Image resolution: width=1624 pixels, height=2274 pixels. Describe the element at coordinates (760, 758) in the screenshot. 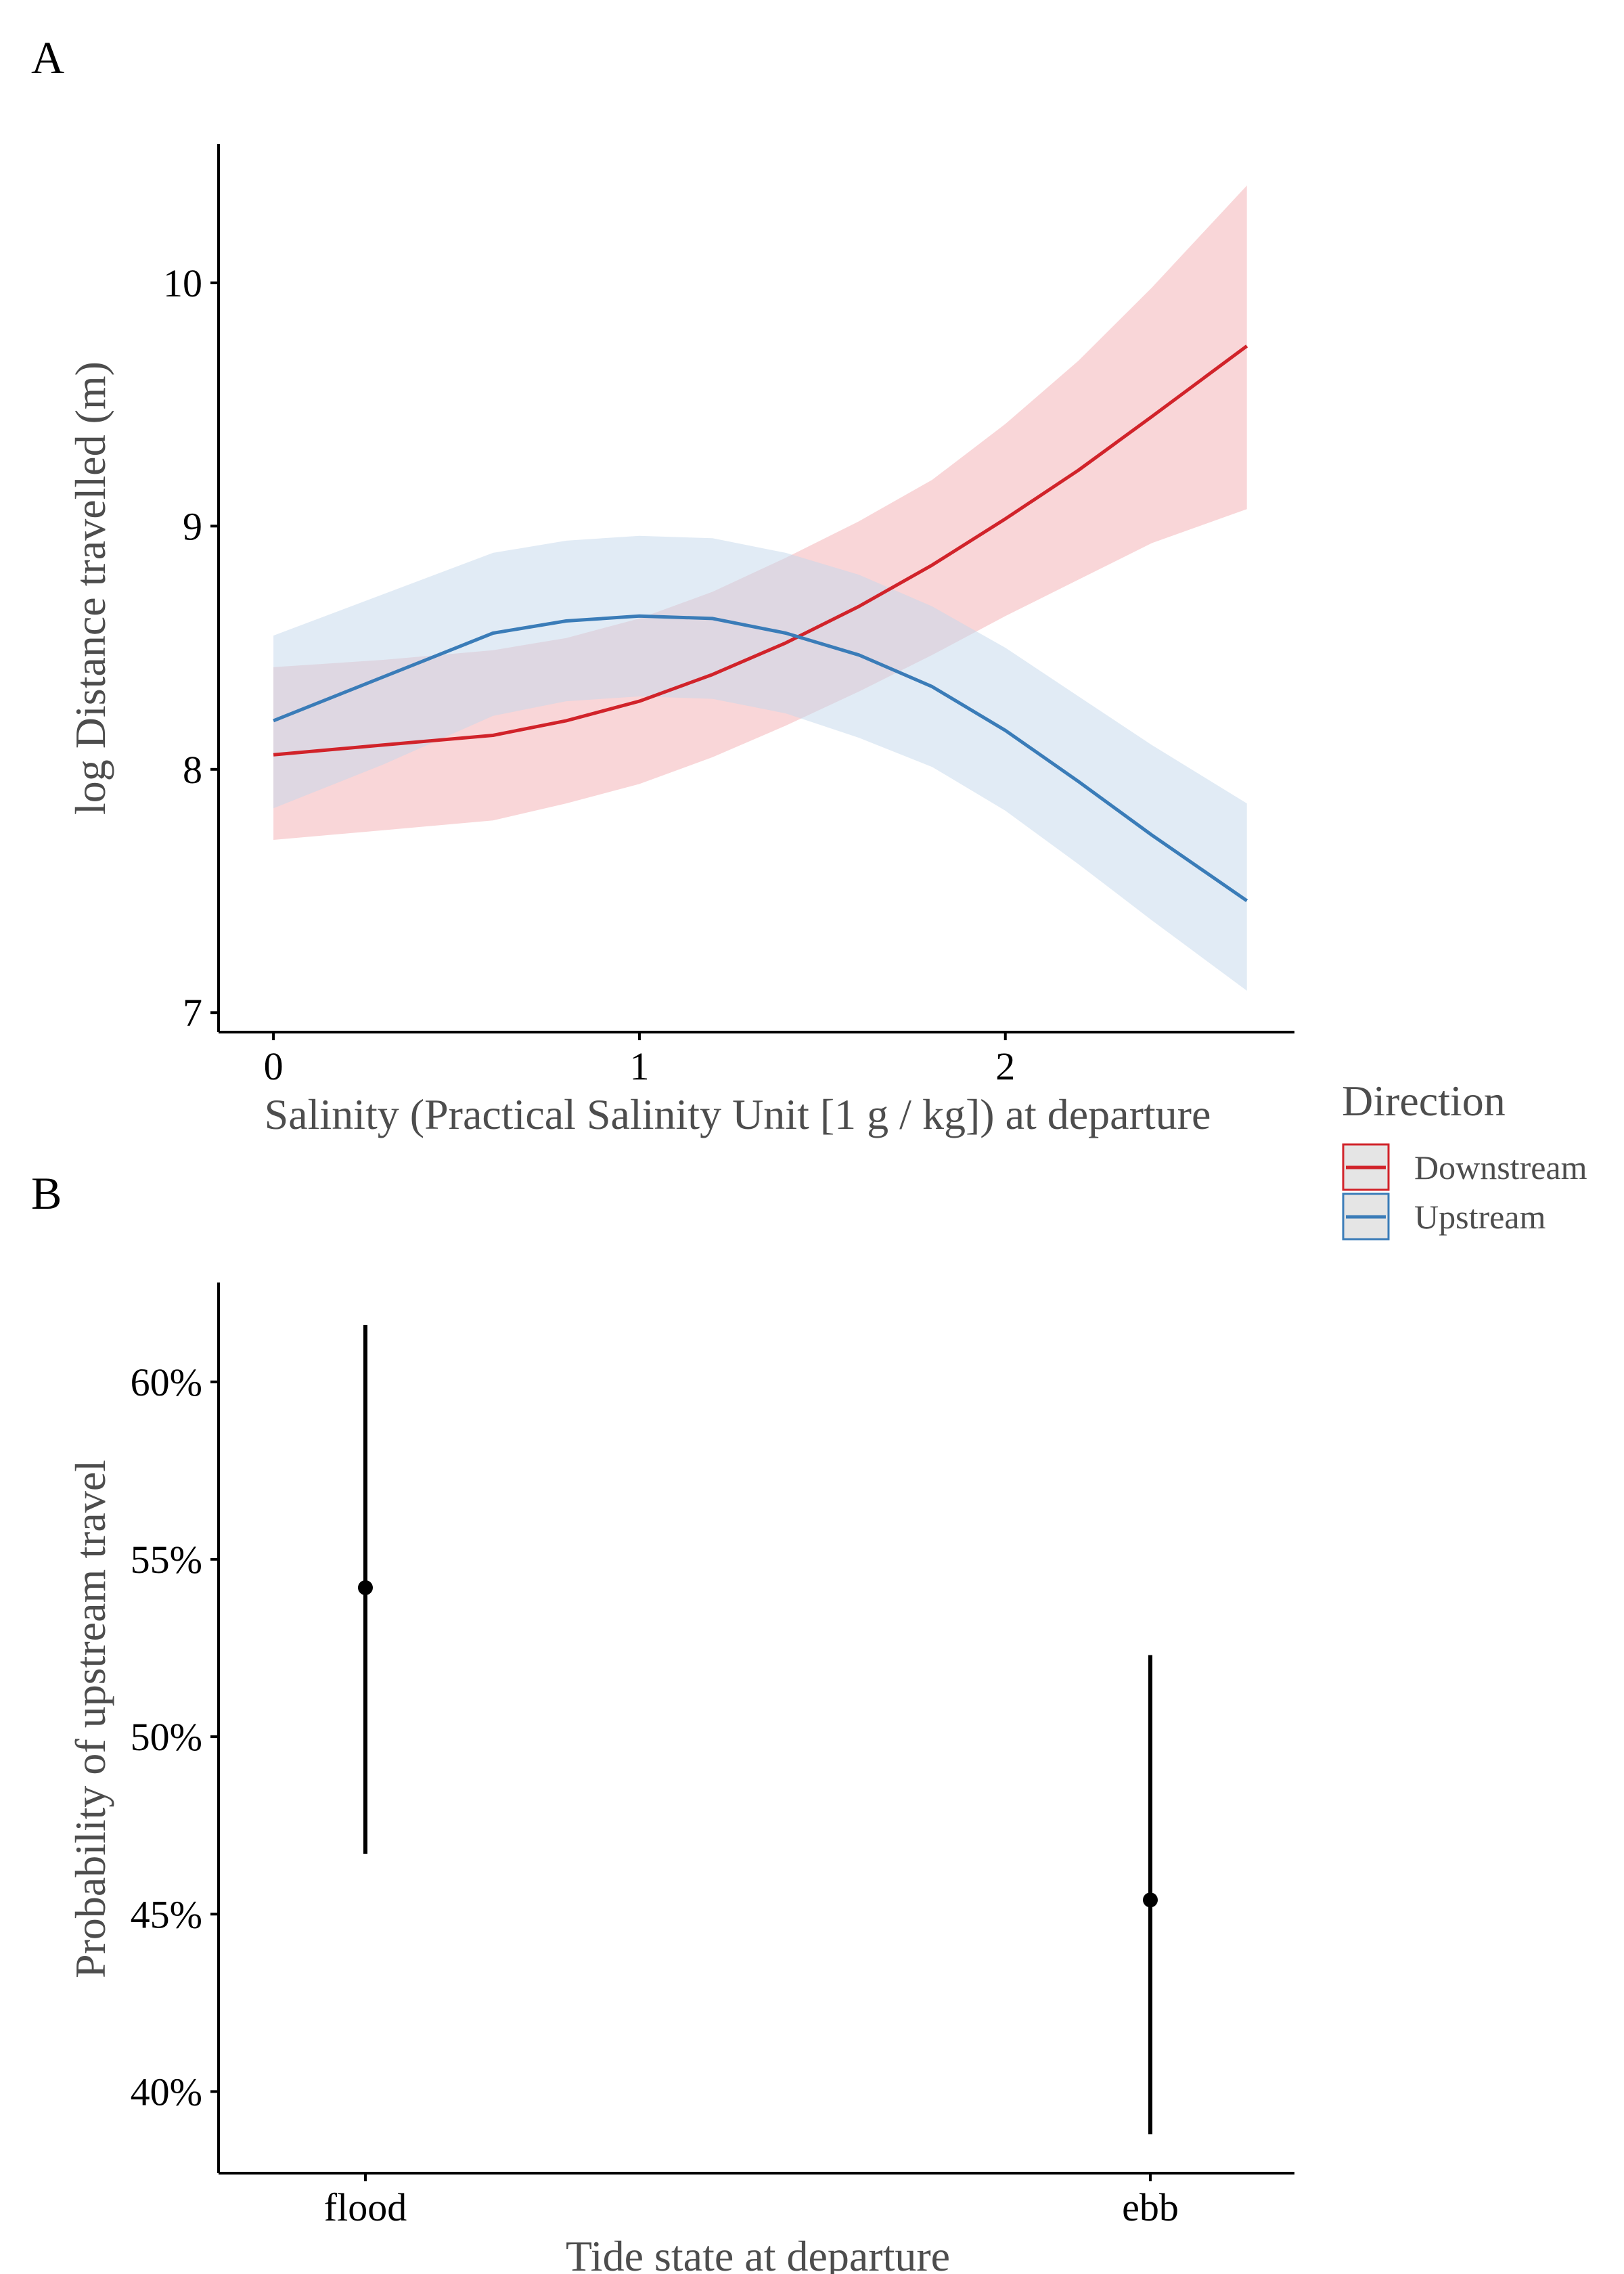

I see `series-line-upstream` at that location.